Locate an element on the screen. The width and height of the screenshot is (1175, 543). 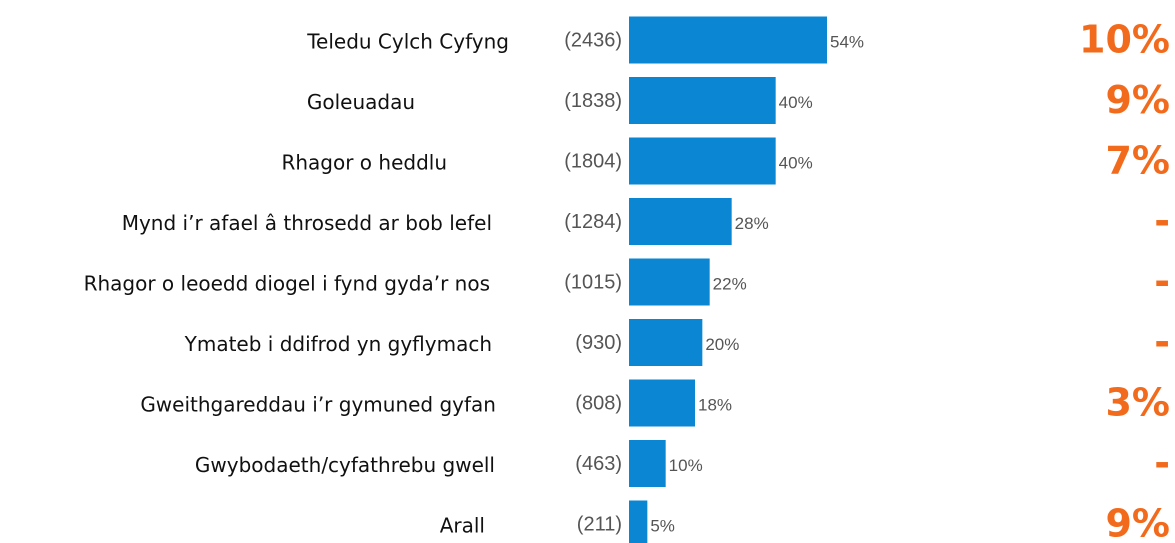
count-label: (2436) is located at coordinates (593, 40).